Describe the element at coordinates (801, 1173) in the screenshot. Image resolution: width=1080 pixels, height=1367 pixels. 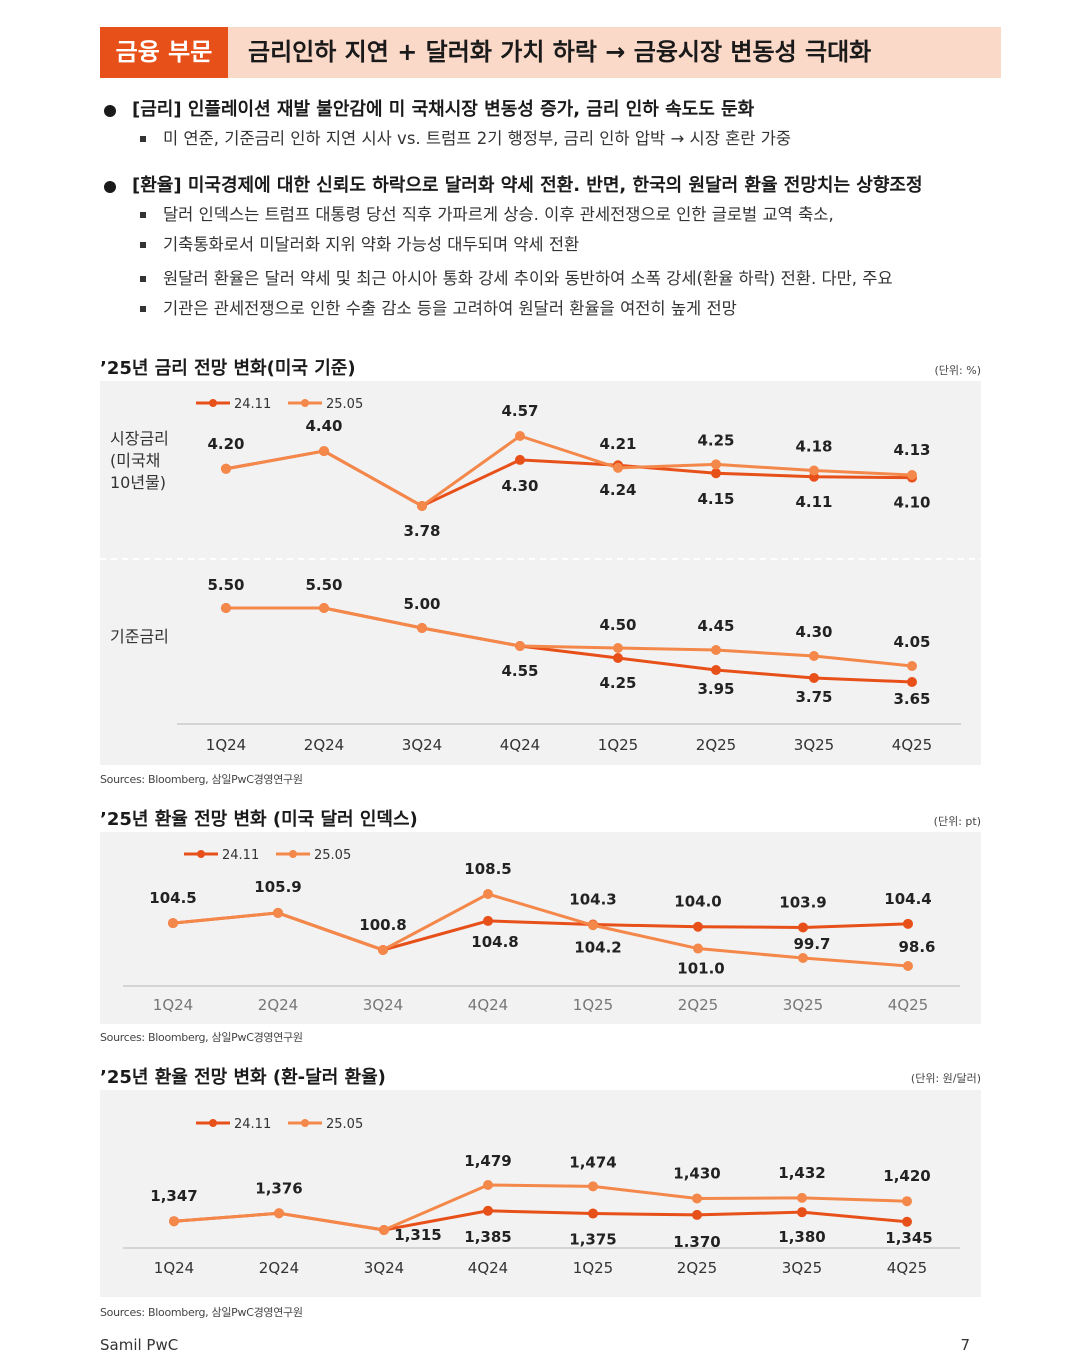
I see `data-label: 1,432` at that location.